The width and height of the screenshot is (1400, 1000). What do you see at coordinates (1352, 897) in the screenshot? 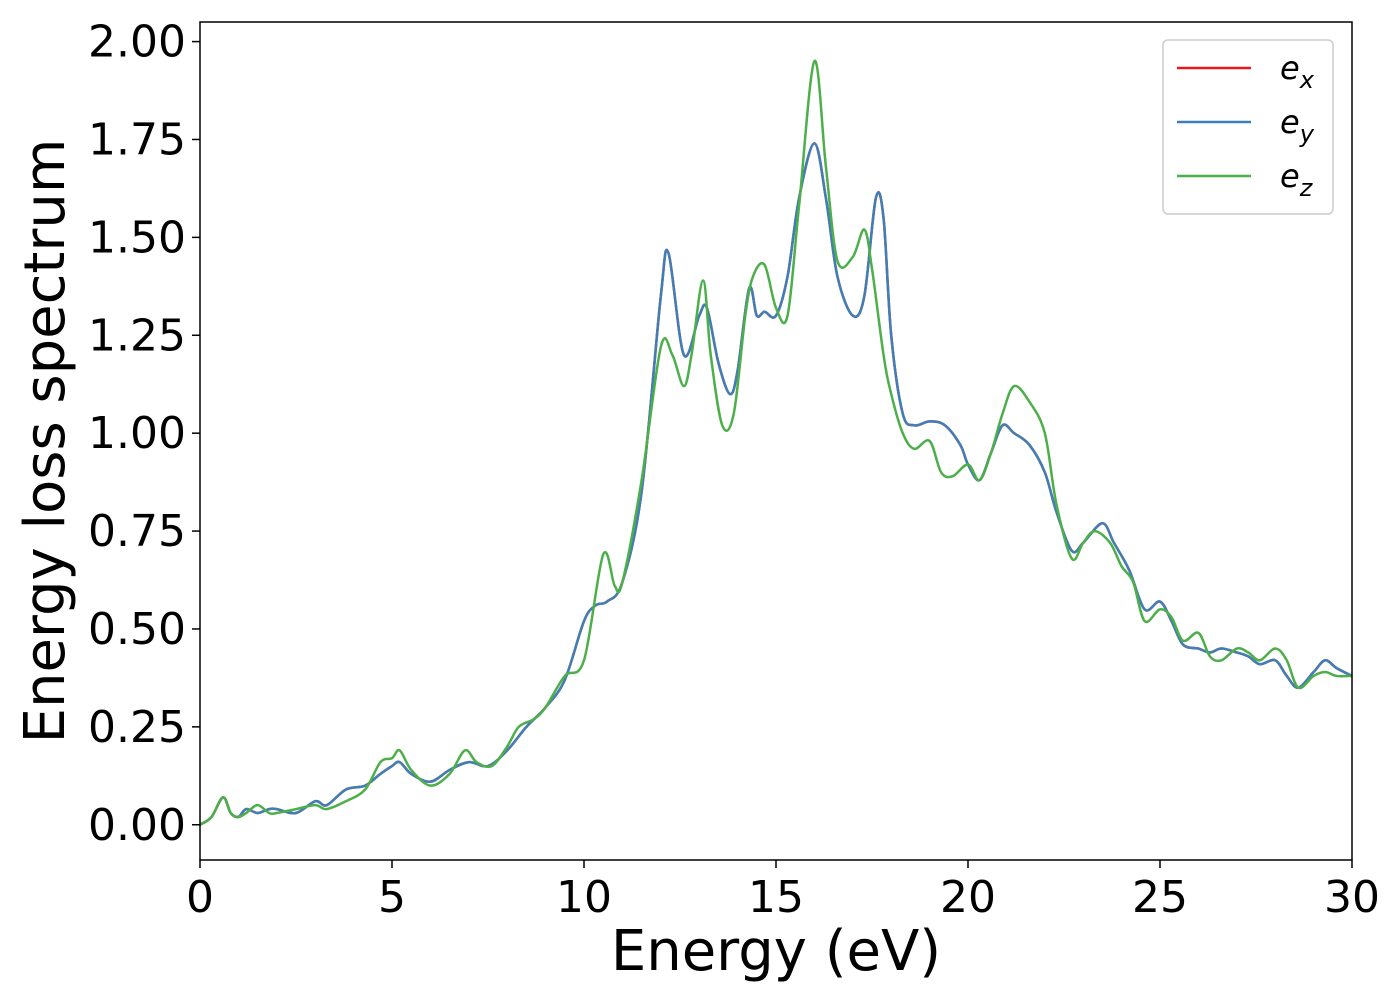
I see `x-tick-label: 30` at bounding box center [1352, 897].